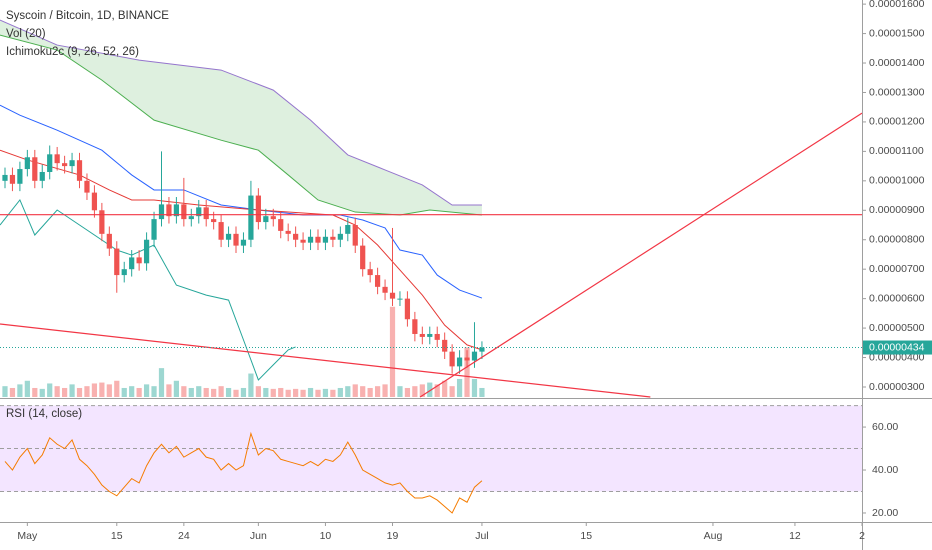 This screenshot has width=932, height=550. I want to click on rsi-tick-label: 20.00, so click(885, 513).